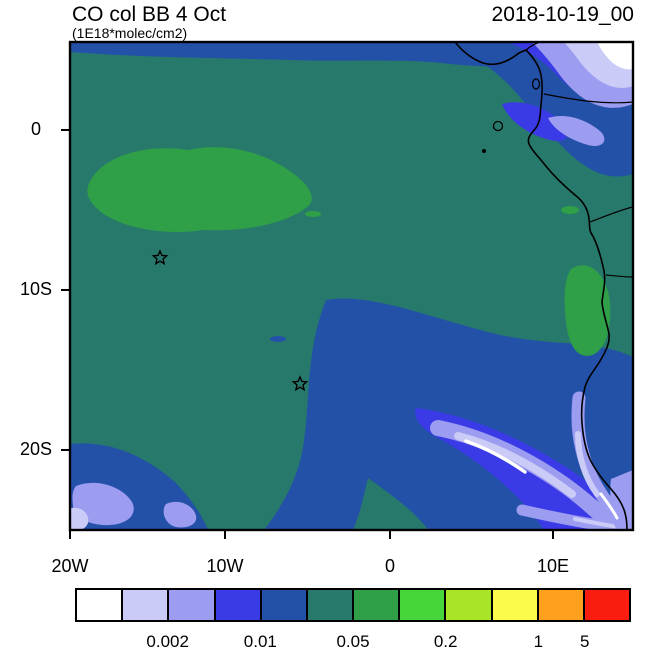 The image size is (650, 667). I want to click on colorbar-tick-label: 0.002, so click(167, 641).